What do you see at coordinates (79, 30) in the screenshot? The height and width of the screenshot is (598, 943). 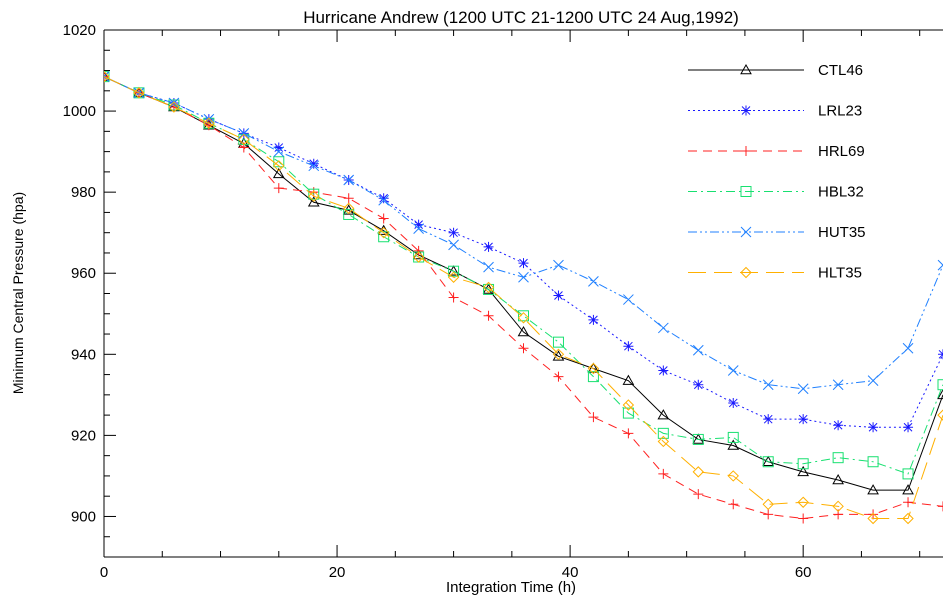 I see `y-tick-label: 1020` at bounding box center [79, 30].